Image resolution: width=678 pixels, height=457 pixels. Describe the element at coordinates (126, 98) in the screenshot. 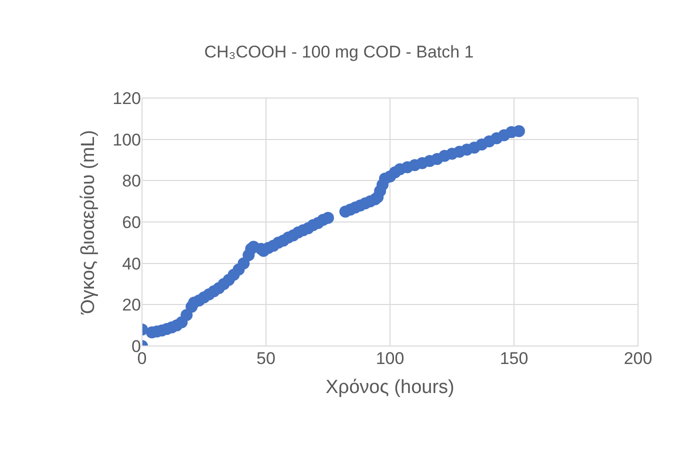

I see `y-tick-label: 120` at that location.